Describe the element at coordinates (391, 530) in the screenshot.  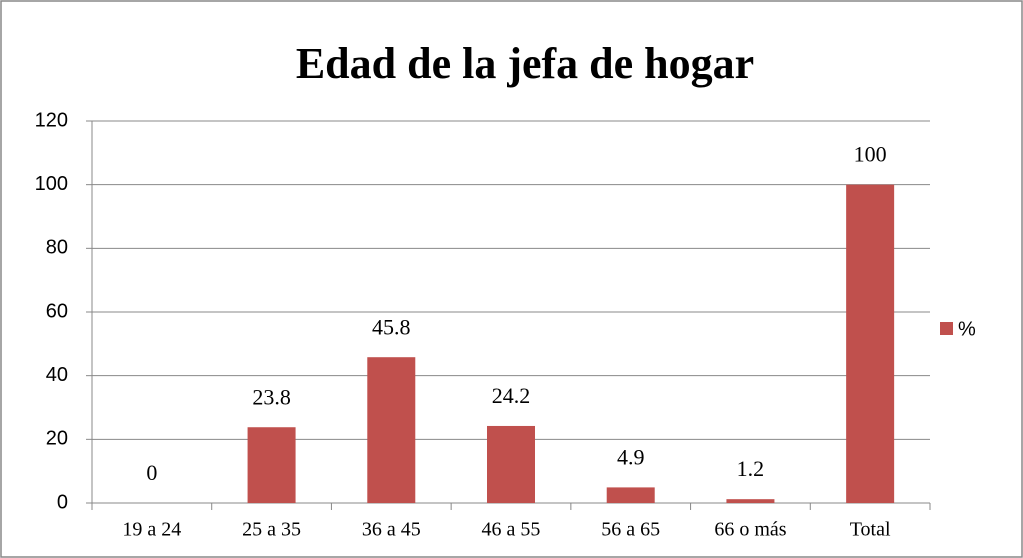
I see `x-tick-label: 36 a 45` at that location.